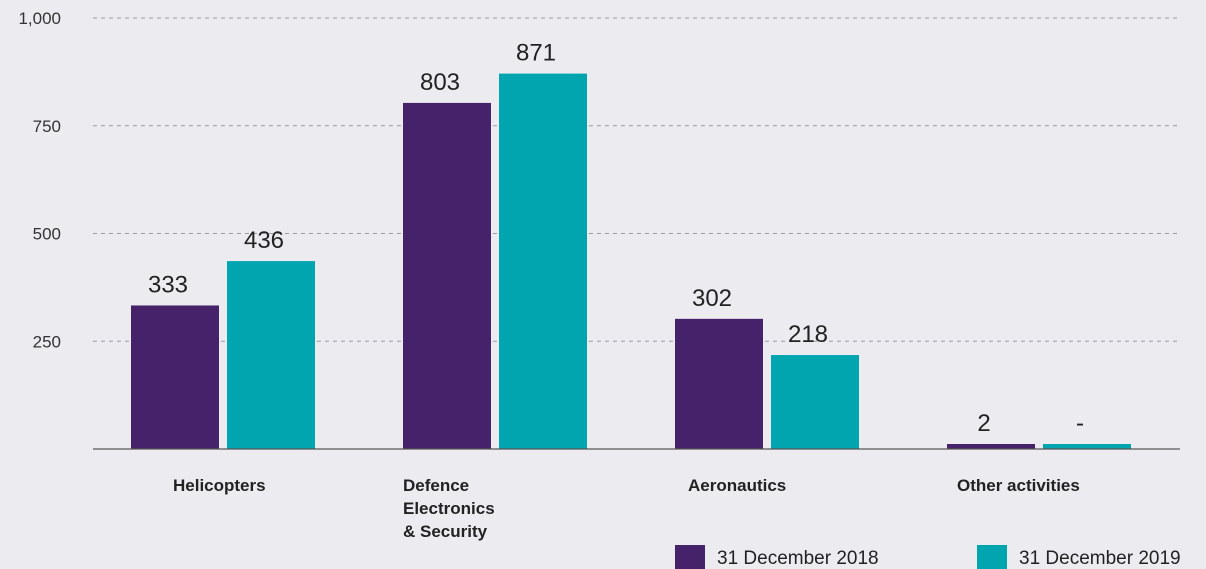 This screenshot has height=569, width=1206. Describe the element at coordinates (168, 284) in the screenshot. I see `data-label: 333` at that location.